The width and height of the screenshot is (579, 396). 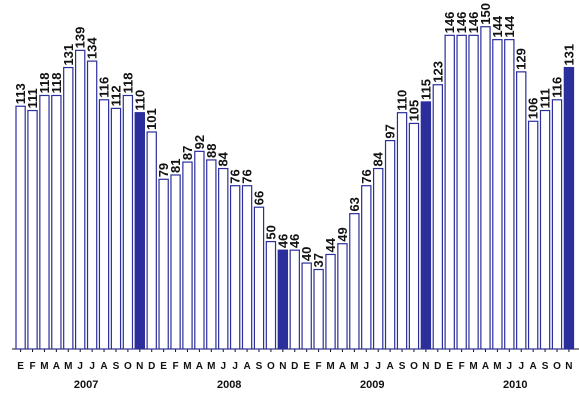 I want to click on value-label: 118, so click(x=56, y=83).